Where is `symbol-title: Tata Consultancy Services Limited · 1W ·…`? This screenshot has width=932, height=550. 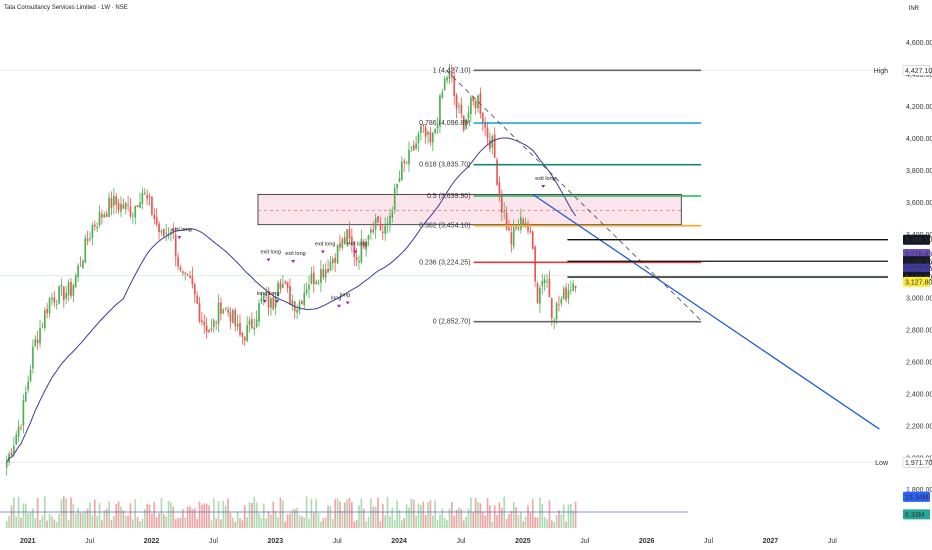
symbol-title: Tata Consultancy Services Limited · 1W ·… is located at coordinates (66, 8).